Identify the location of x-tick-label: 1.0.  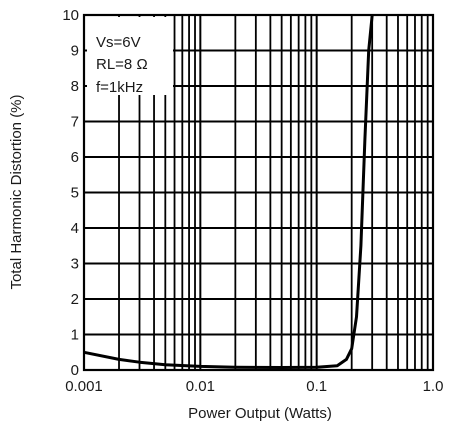
(433, 386).